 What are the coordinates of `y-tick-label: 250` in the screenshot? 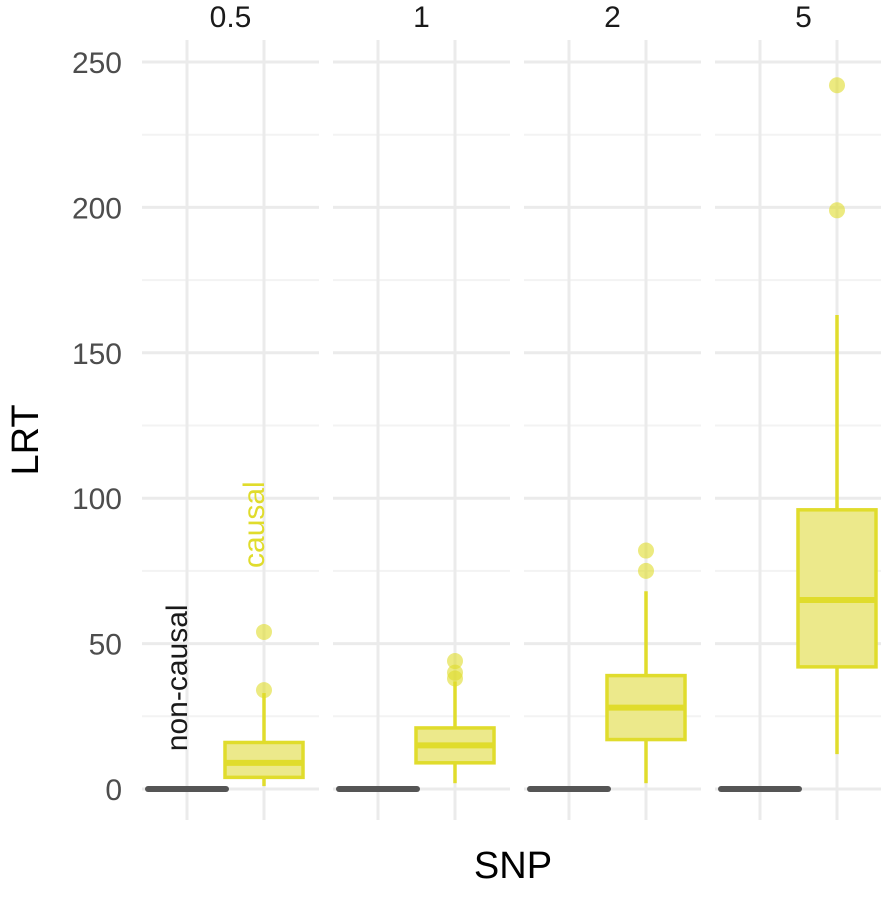 It's located at (97, 63).